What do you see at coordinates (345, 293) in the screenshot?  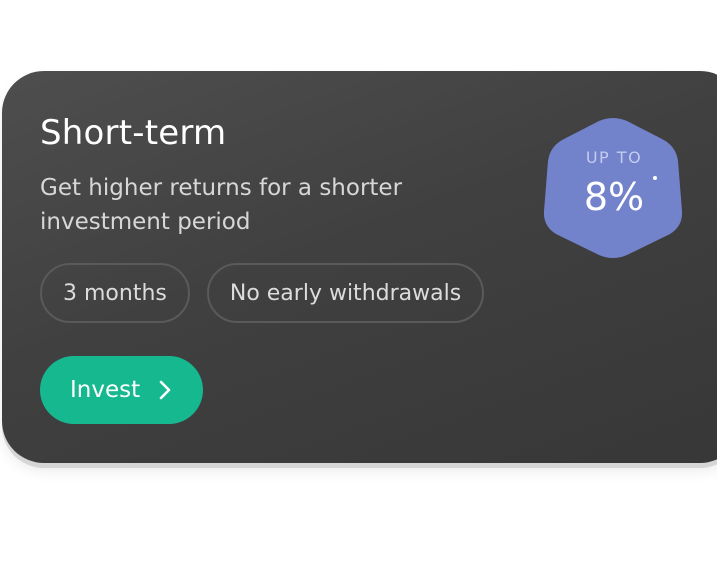 I see `tag-withdrawal-policy: No early withdrawals` at bounding box center [345, 293].